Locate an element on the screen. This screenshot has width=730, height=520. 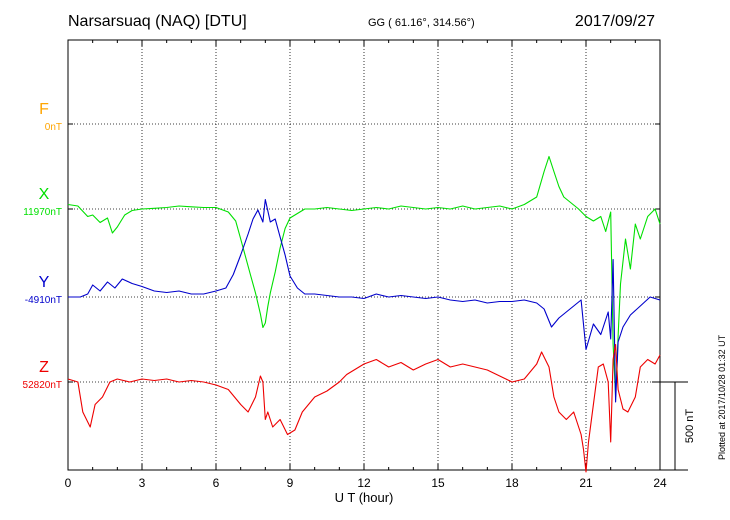
series-baseline-f: 0nT is located at coordinates (53, 127).